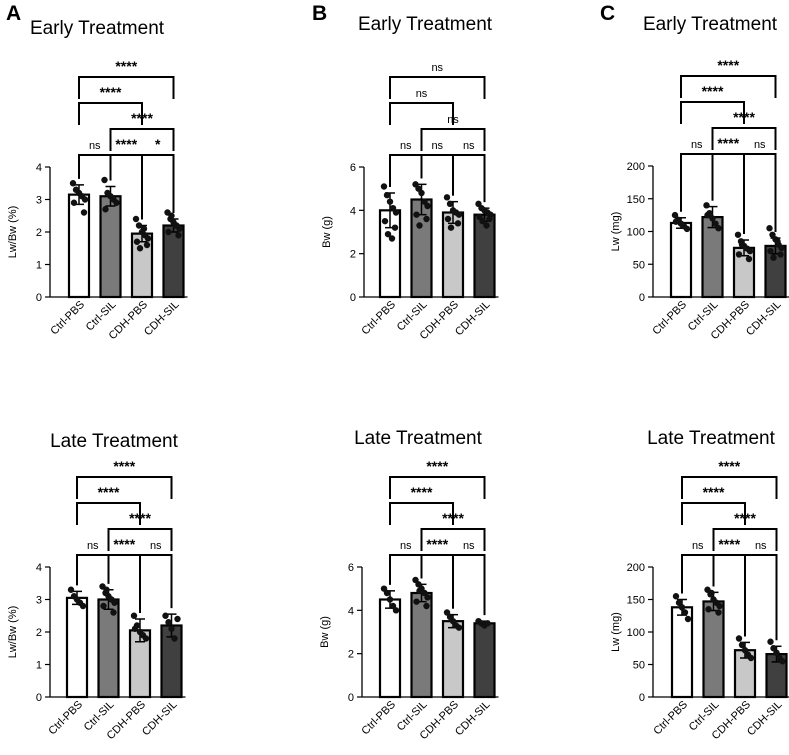 This screenshot has height=755, width=789. I want to click on panel-label-c: C, so click(607, 13).